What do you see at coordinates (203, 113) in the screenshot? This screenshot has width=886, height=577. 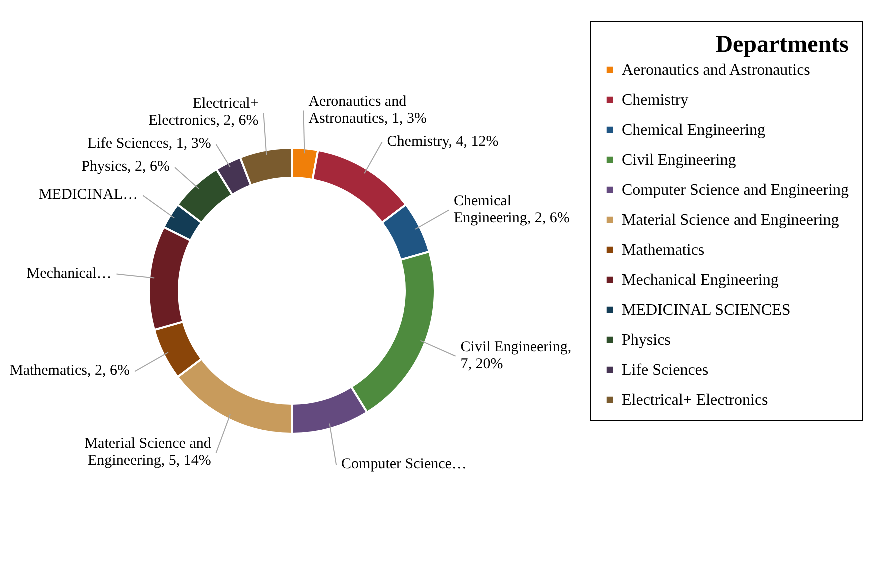 I see `data-label: Electrical+ Electronics, 2, 6%` at bounding box center [203, 113].